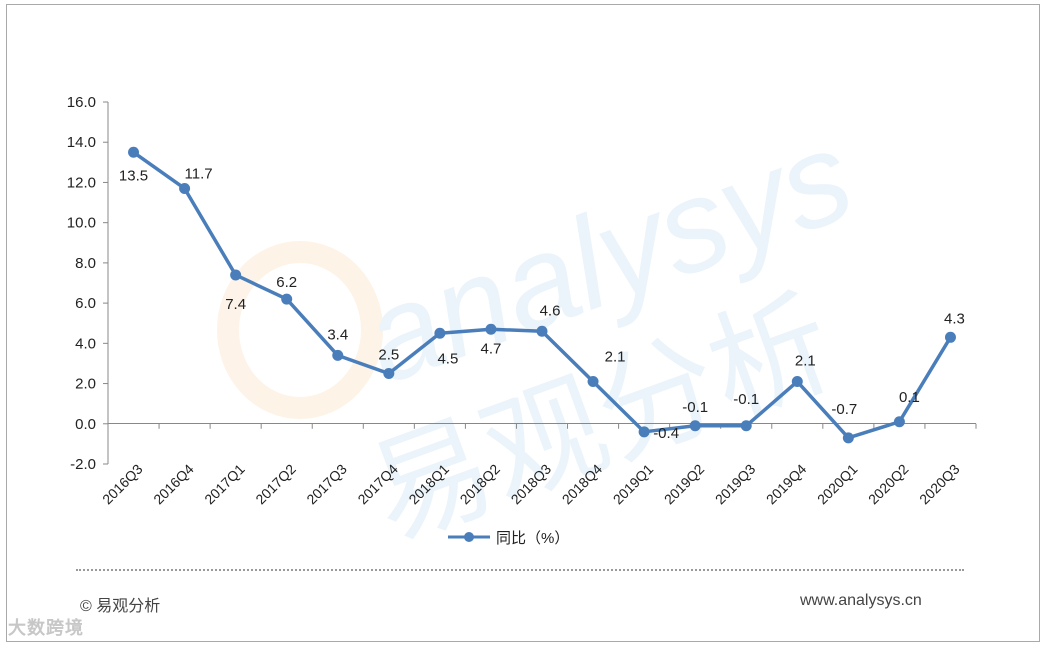  Describe the element at coordinates (133, 175) in the screenshot. I see `data-label: 13.5` at that location.